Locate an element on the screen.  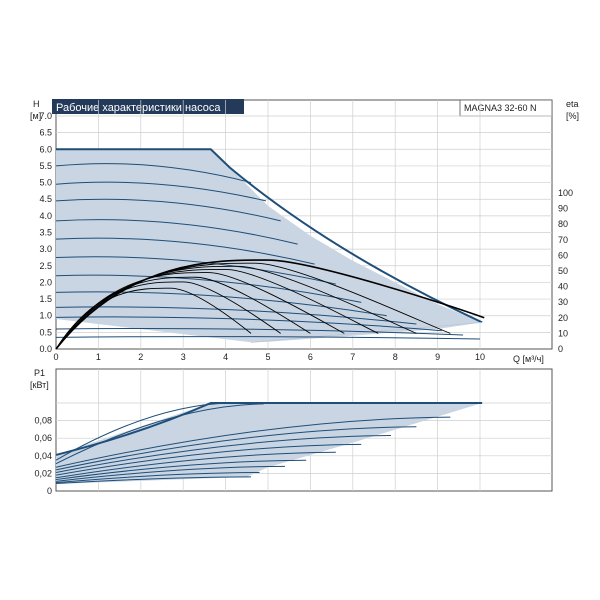
min-boundary is located at coordinates (367, 332).